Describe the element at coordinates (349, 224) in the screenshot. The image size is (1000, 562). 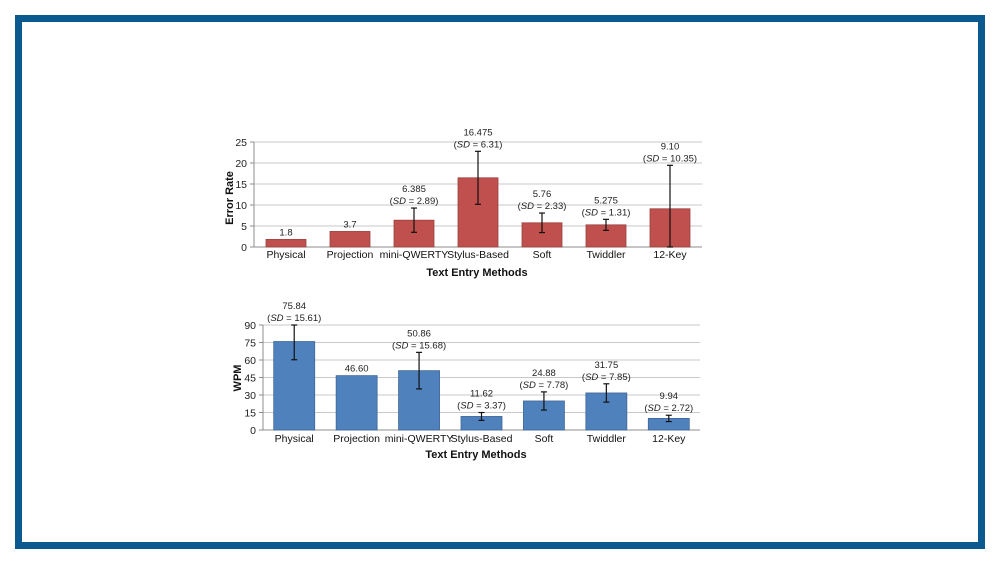
I see `value-label: 3.7` at that location.